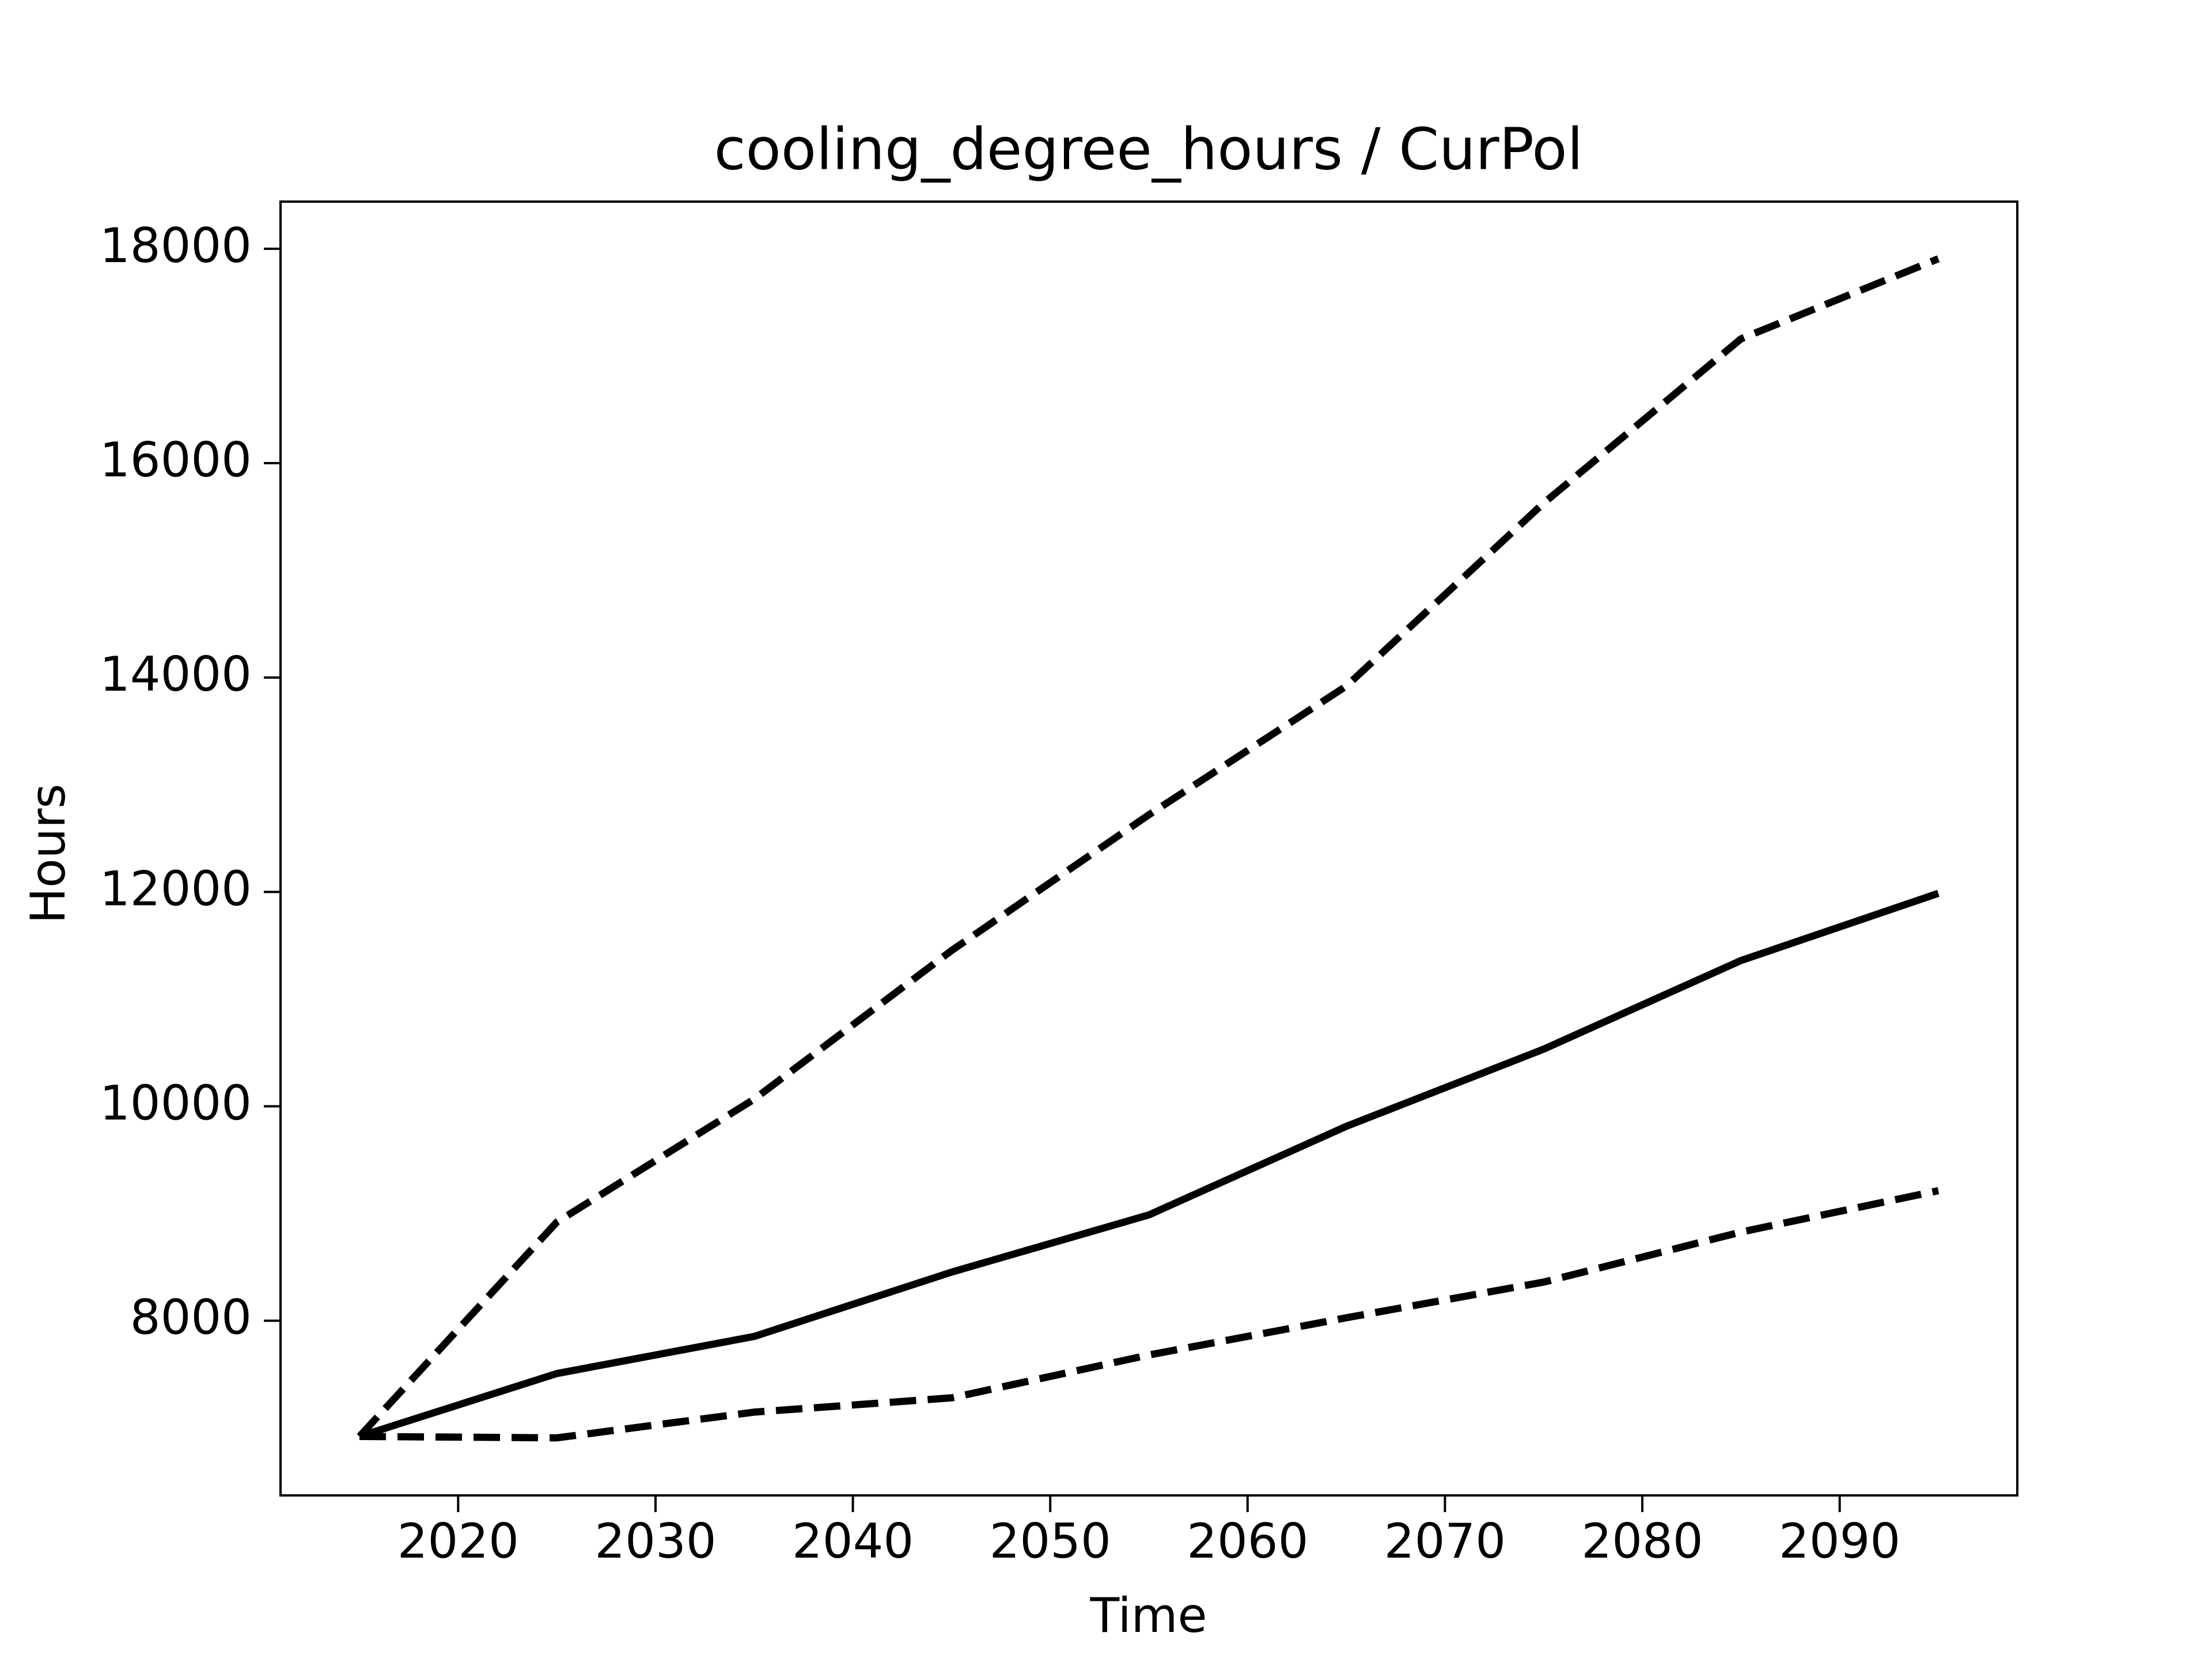  Describe the element at coordinates (1050, 1541) in the screenshot. I see `x-tick-label: 2050` at that location.